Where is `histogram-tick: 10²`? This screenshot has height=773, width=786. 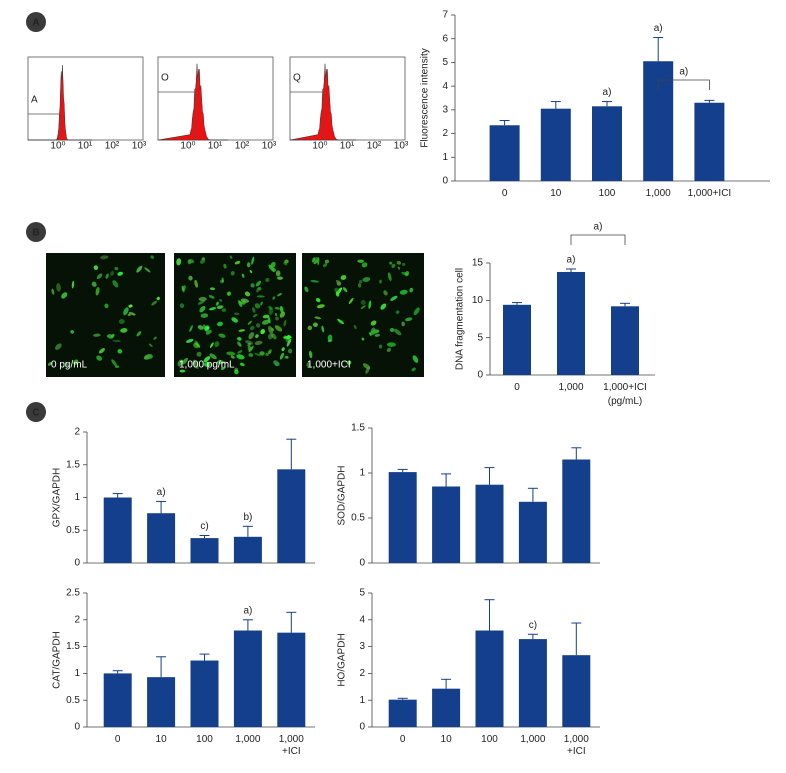 histogram-tick: 10² is located at coordinates (112, 146).